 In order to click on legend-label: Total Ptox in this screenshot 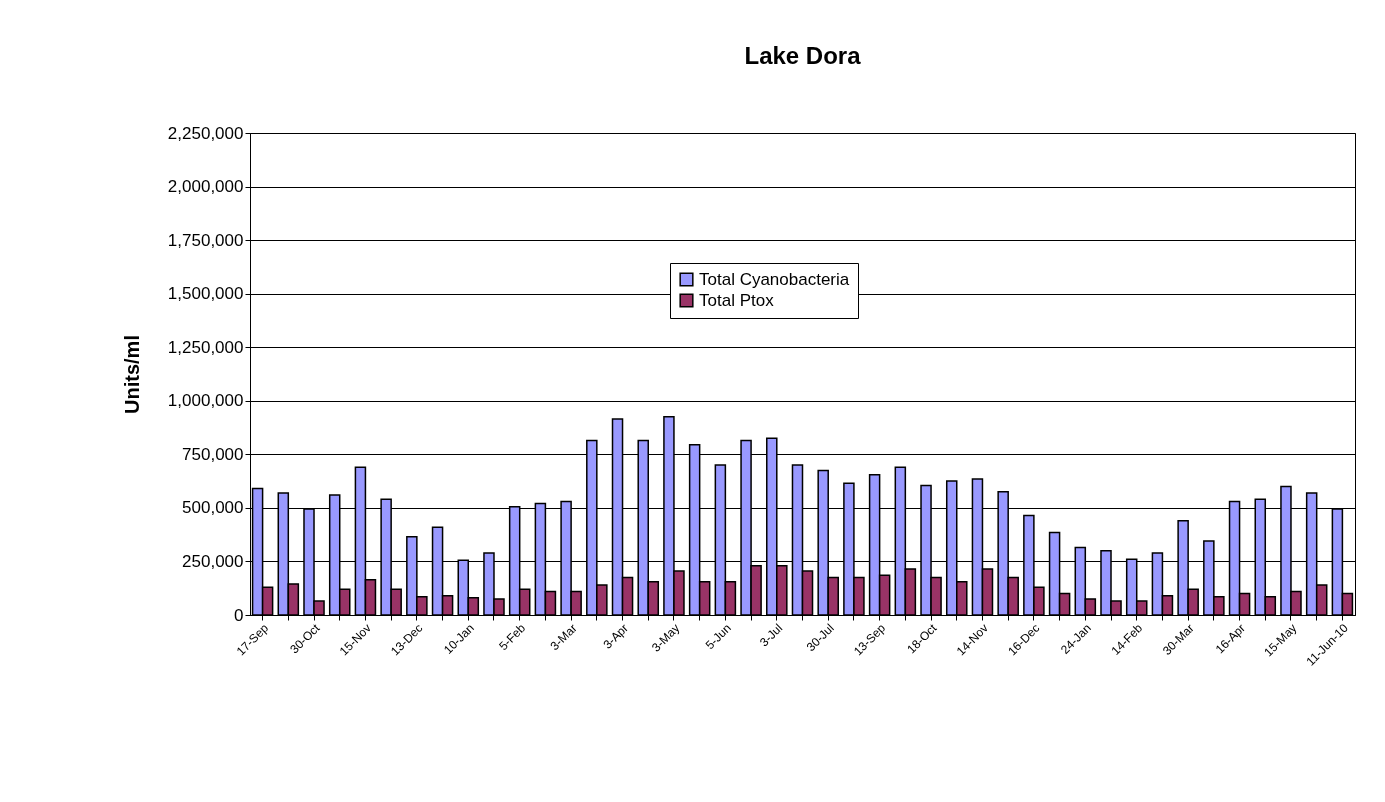, I will do `click(737, 300)`.